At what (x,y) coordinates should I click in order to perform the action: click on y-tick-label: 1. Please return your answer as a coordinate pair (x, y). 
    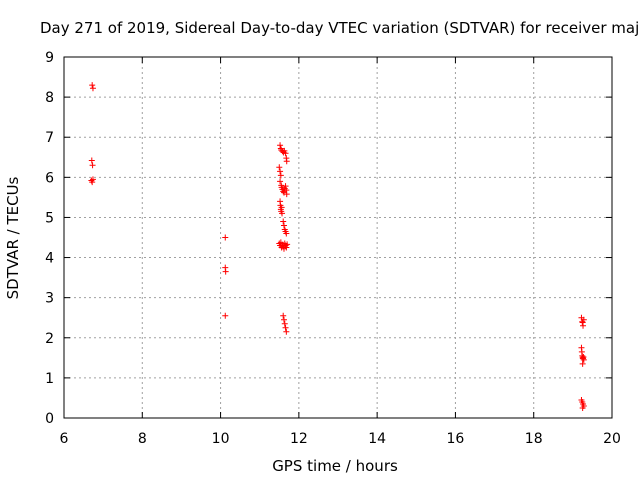
    Looking at the image, I should click on (49, 379).